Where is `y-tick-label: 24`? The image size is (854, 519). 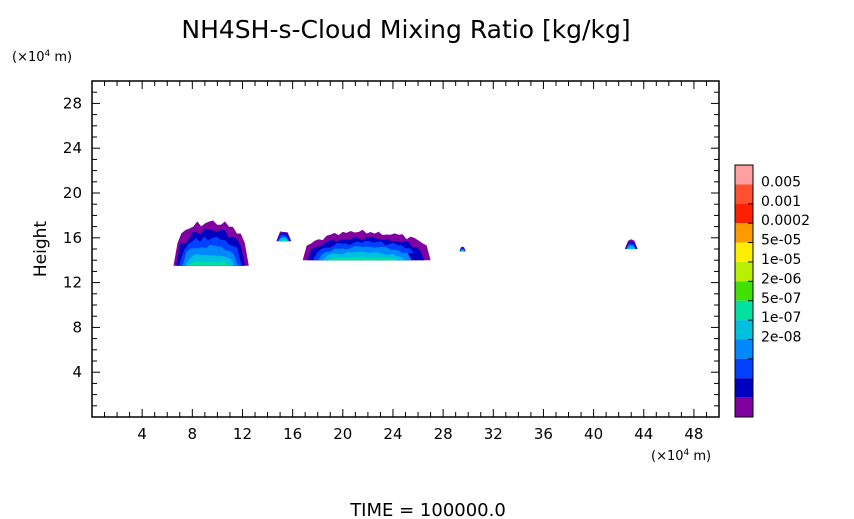
y-tick-label: 24 is located at coordinates (72, 148).